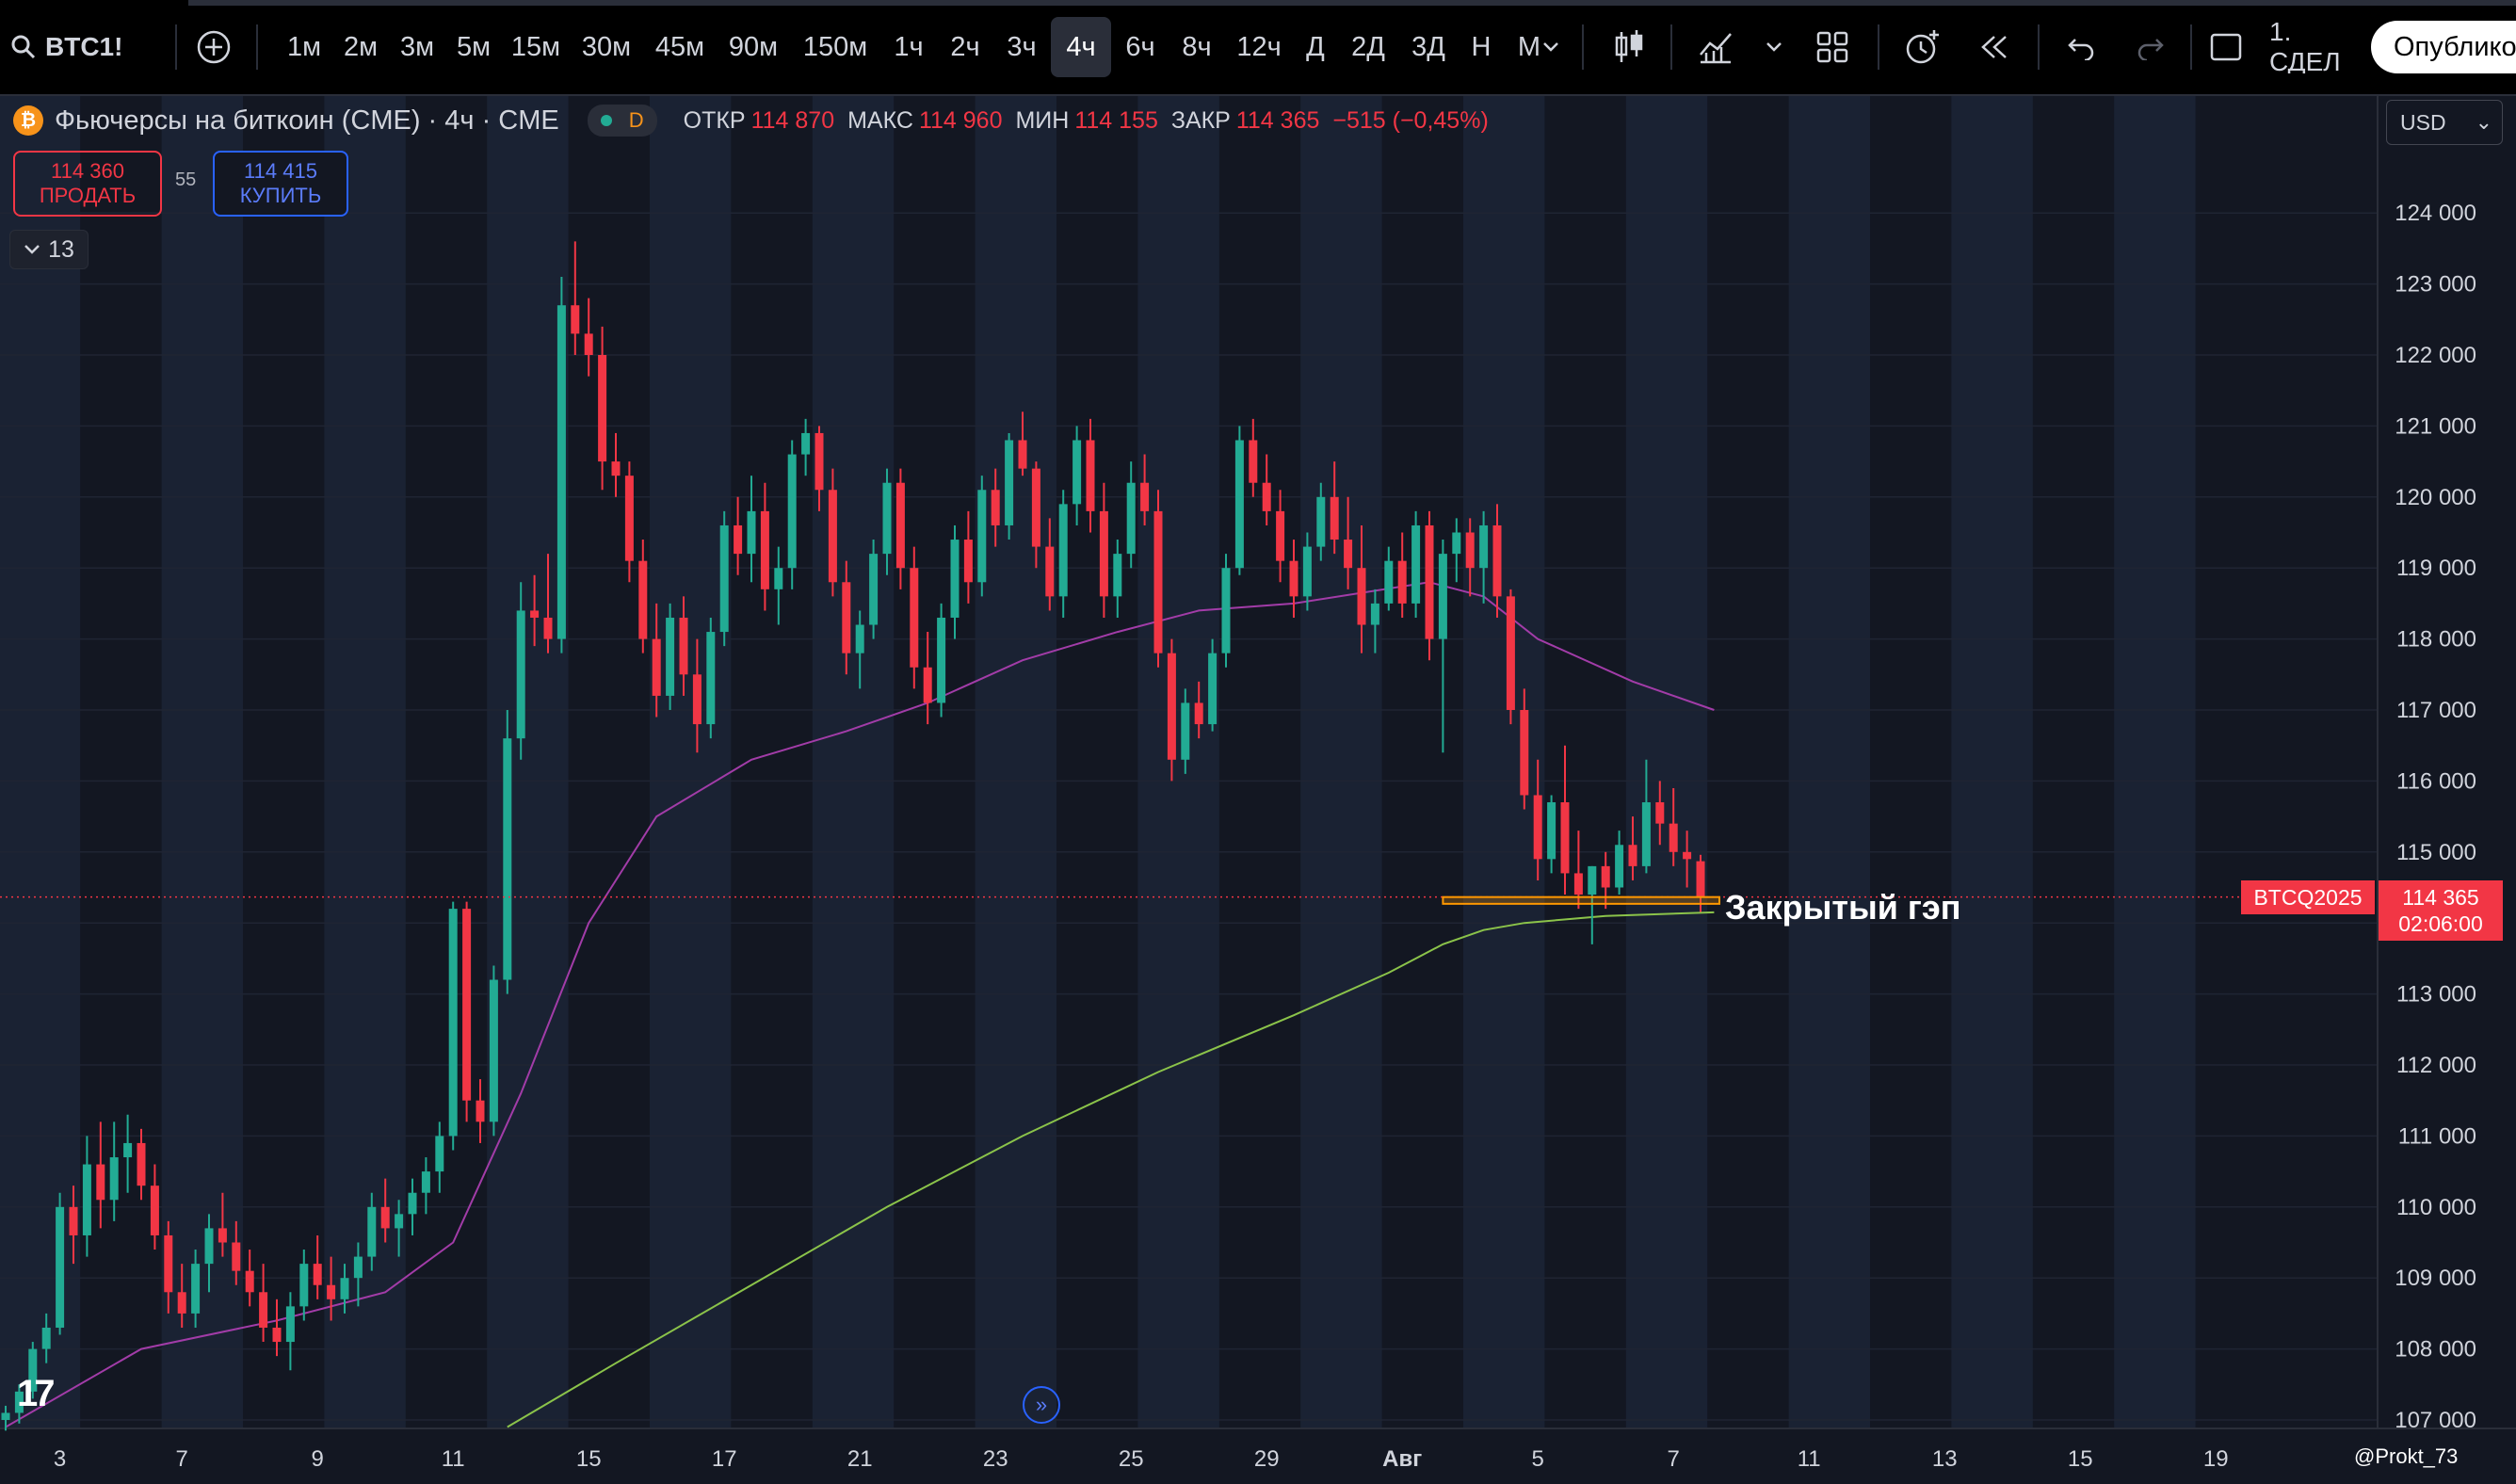 The height and width of the screenshot is (1484, 2516). I want to click on timeframe-3: 5м, so click(474, 47).